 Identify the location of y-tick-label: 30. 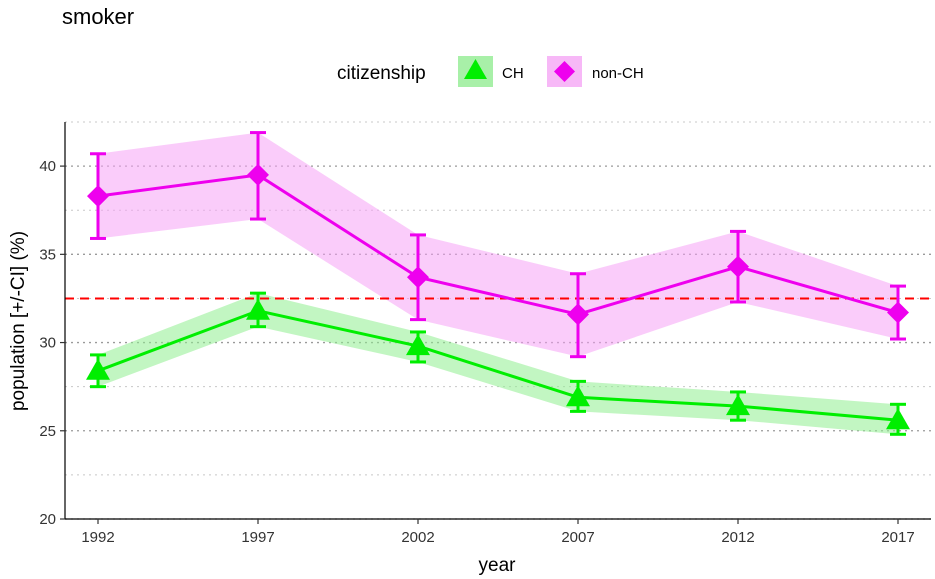
(47, 343).